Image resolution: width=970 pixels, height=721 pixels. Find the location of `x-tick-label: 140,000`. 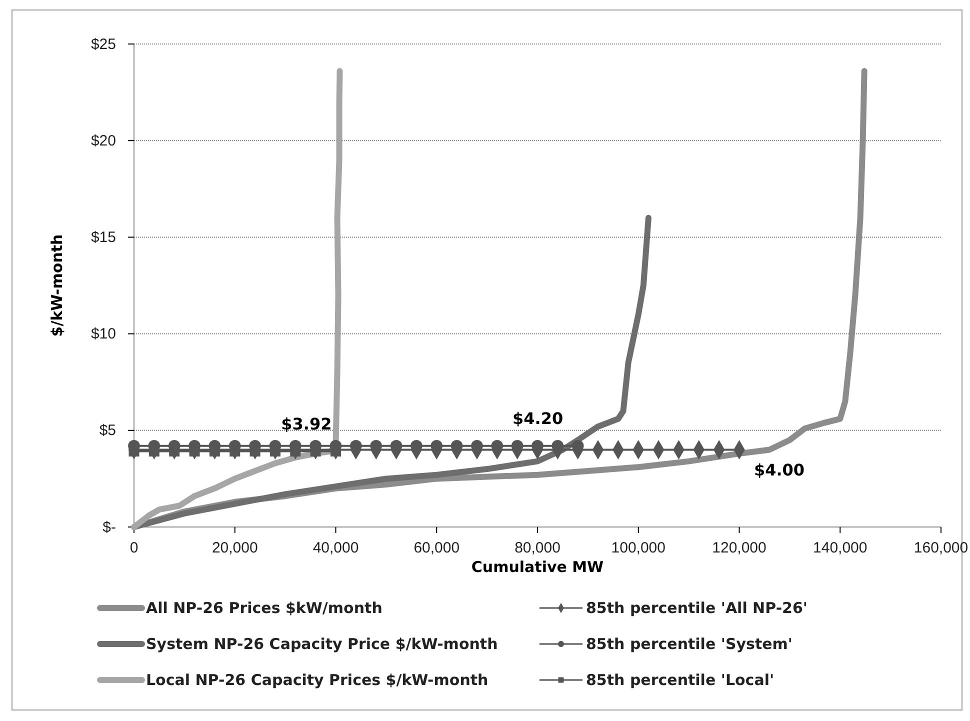

x-tick-label: 140,000 is located at coordinates (840, 548).